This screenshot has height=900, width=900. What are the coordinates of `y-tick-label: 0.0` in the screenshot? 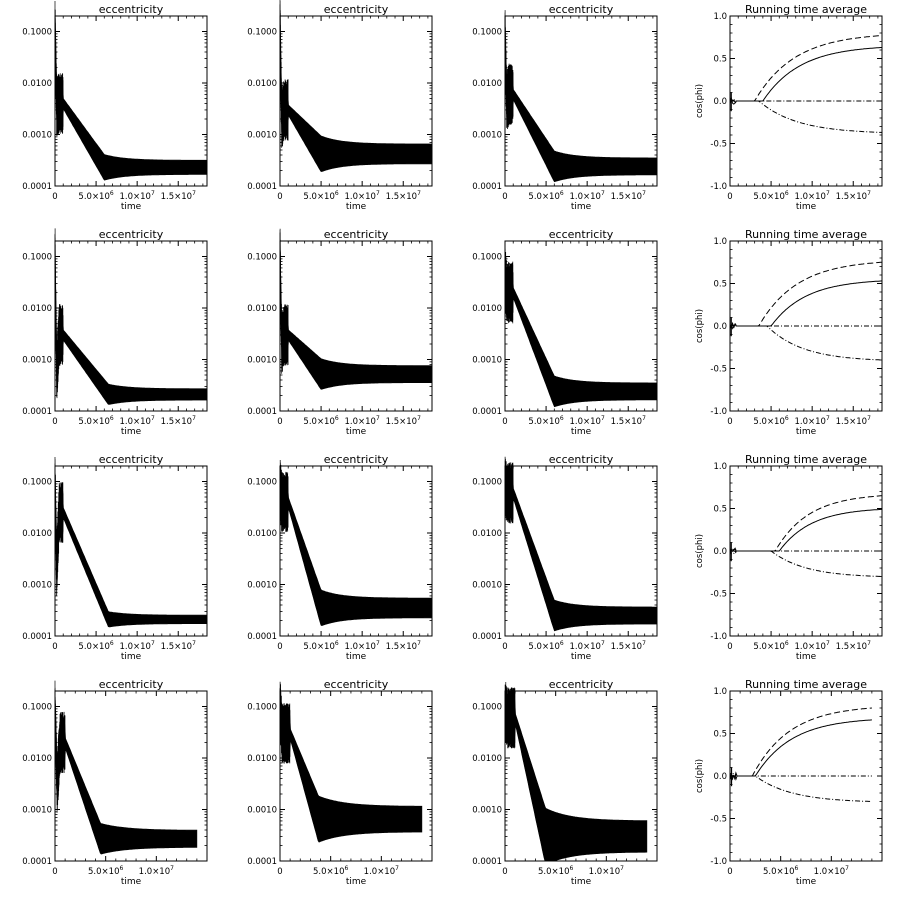 It's located at (720, 327).